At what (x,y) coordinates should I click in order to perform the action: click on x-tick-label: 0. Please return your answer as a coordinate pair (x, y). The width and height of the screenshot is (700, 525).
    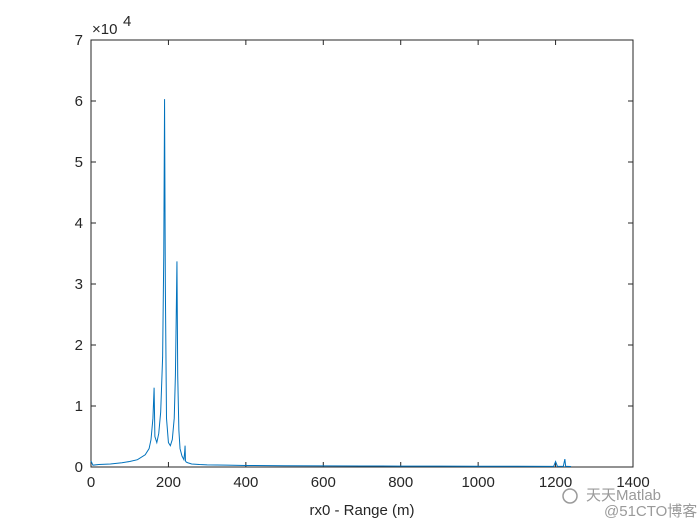
    Looking at the image, I should click on (91, 482).